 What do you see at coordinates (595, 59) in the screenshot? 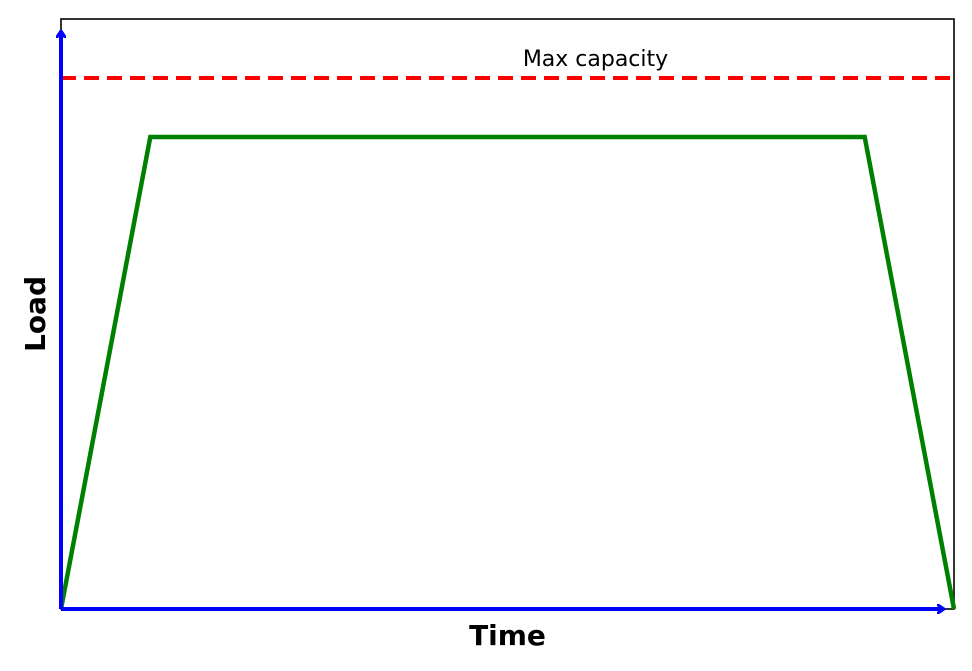
I see `max-capacity-label: Max capacity` at bounding box center [595, 59].